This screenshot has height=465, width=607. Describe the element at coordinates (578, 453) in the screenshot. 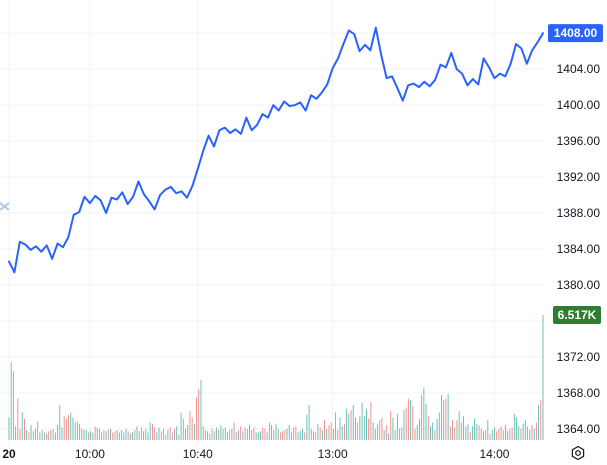

I see `settings-gear-icon` at that location.